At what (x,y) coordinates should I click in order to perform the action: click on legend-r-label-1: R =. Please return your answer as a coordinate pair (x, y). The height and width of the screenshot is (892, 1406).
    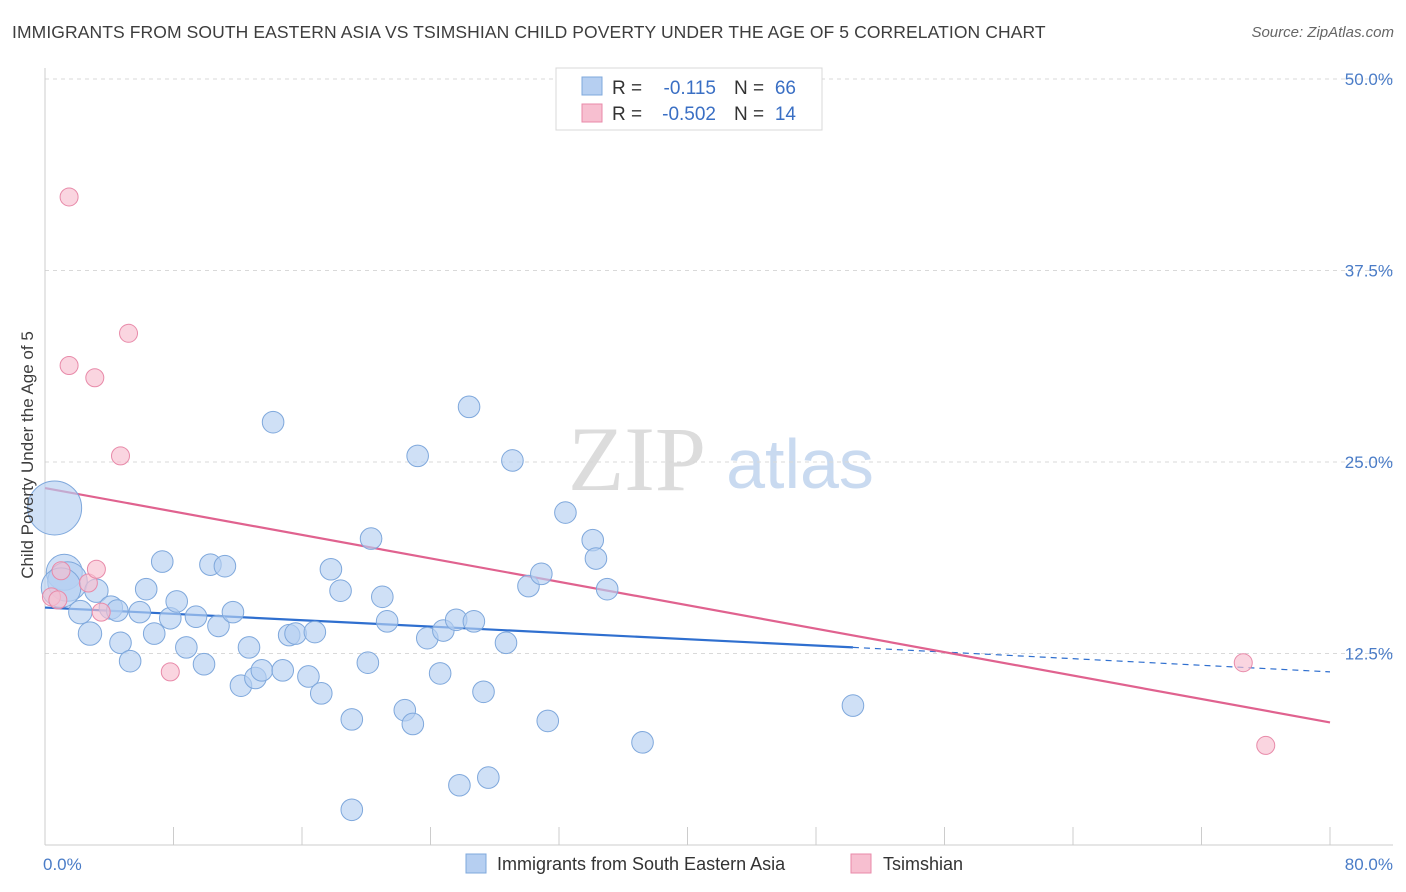
    Looking at the image, I should click on (627, 88).